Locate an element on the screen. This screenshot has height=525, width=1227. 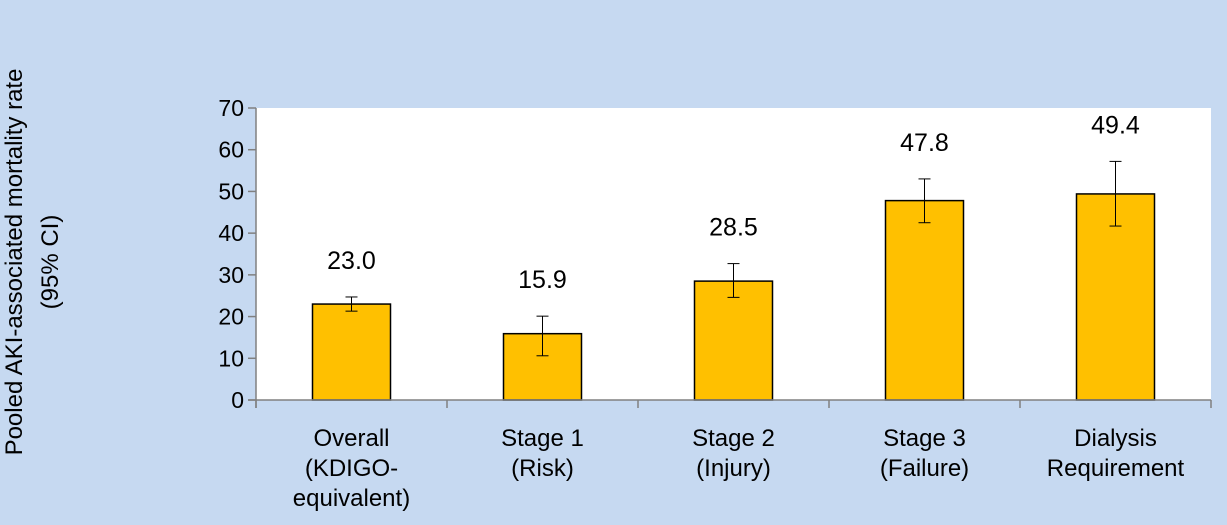
x-category-label: Stage 2 (Injury) is located at coordinates (733, 453).